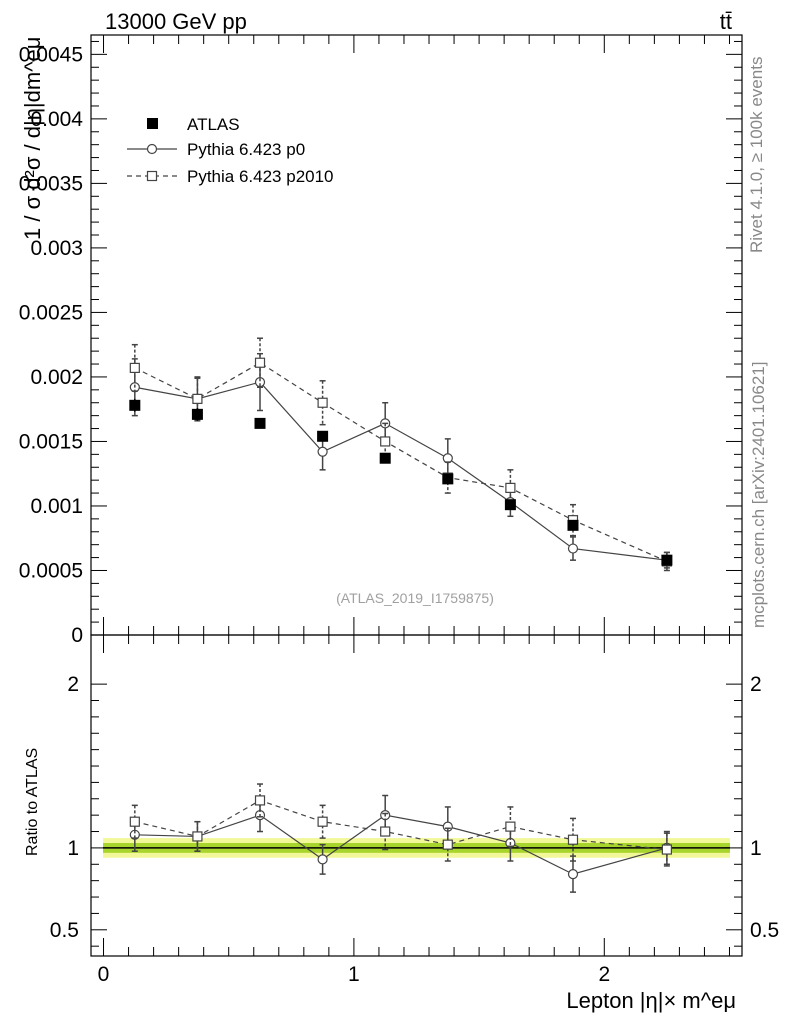  Describe the element at coordinates (246, 149) in the screenshot. I see `legend-label-p0: Pythia 6.423 p0` at that location.